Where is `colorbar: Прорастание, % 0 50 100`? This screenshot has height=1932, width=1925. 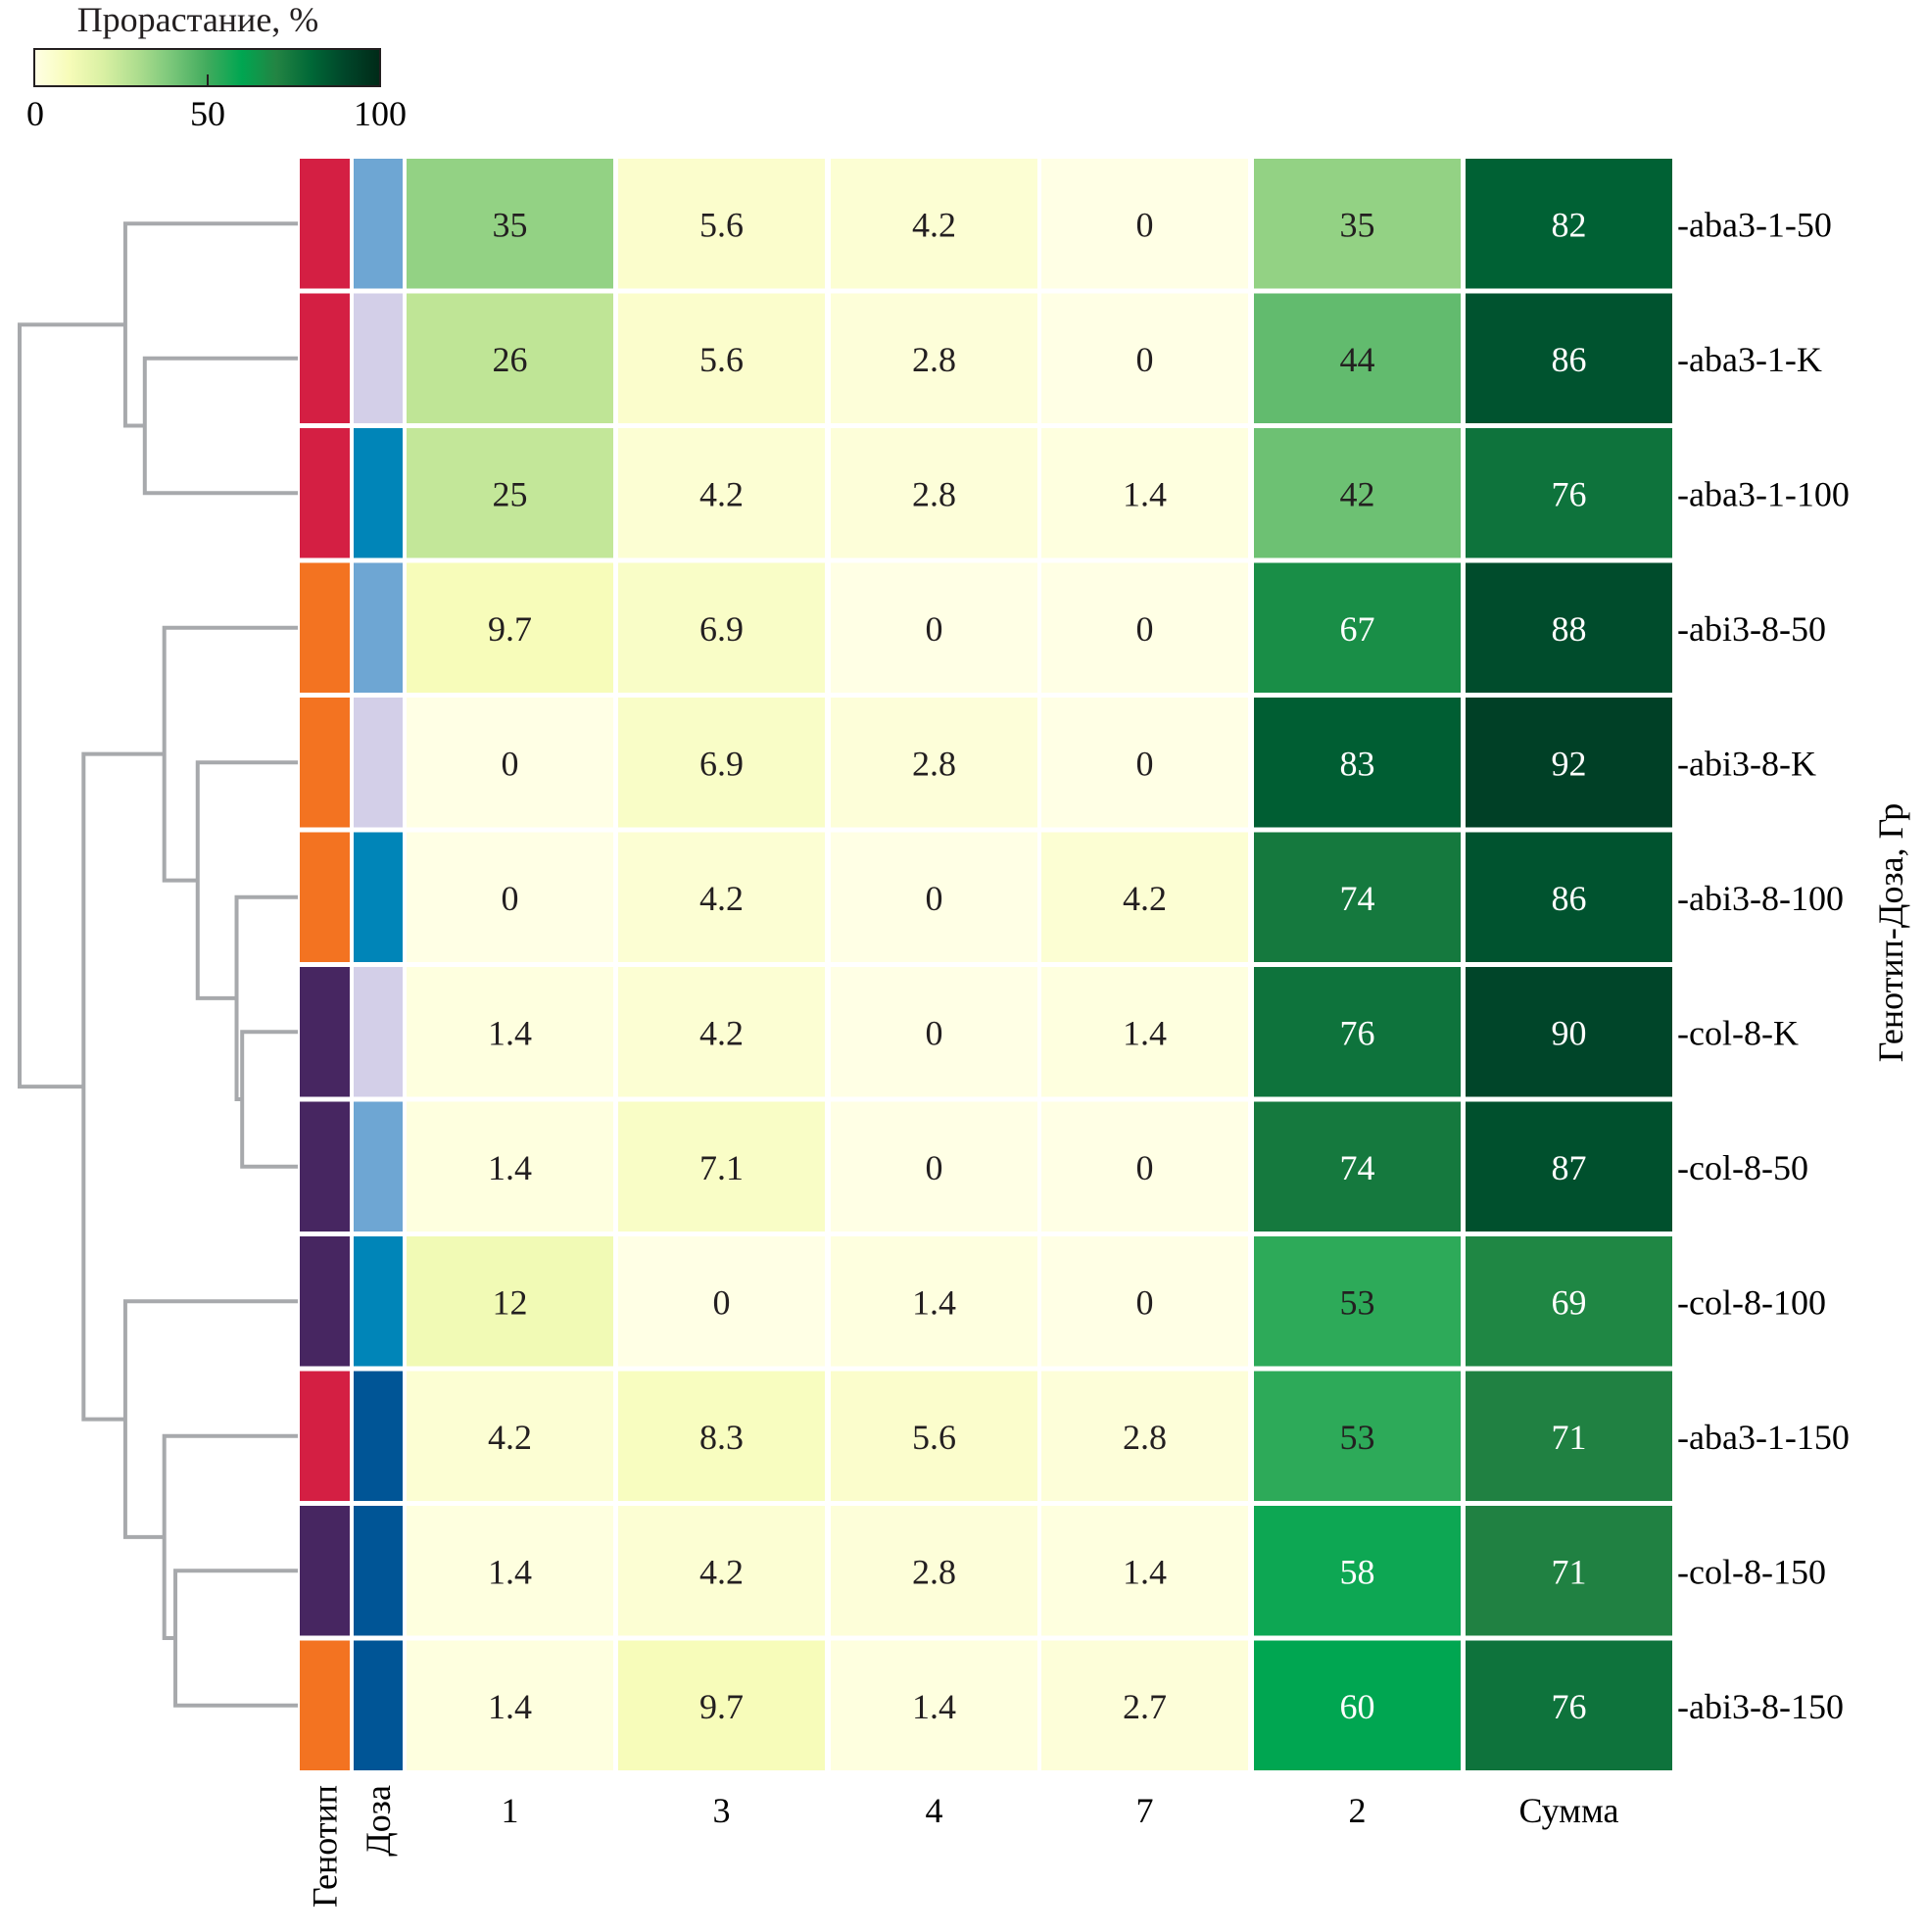
colorbar: Прорастание, % 0 50 100 is located at coordinates (216, 66).